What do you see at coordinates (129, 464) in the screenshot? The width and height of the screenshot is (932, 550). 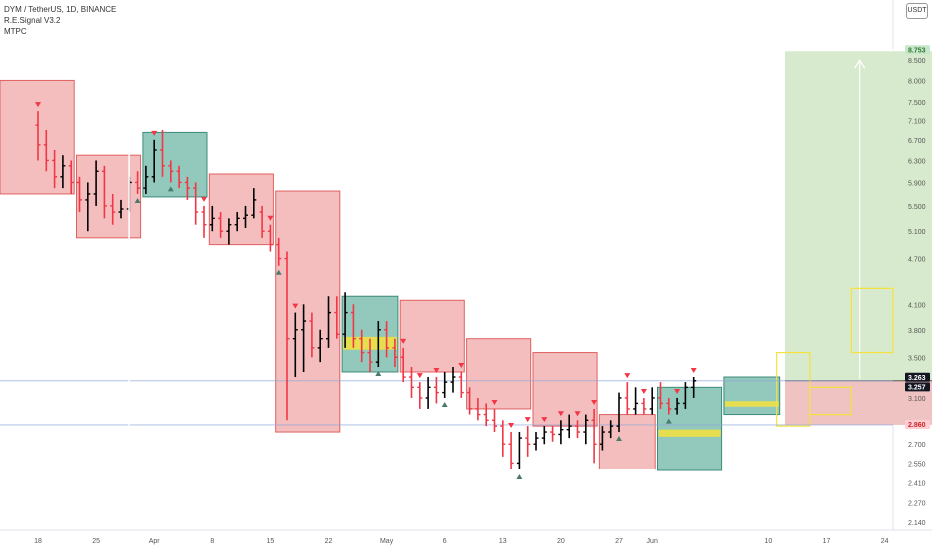 I see `measure-arrow-head` at bounding box center [129, 464].